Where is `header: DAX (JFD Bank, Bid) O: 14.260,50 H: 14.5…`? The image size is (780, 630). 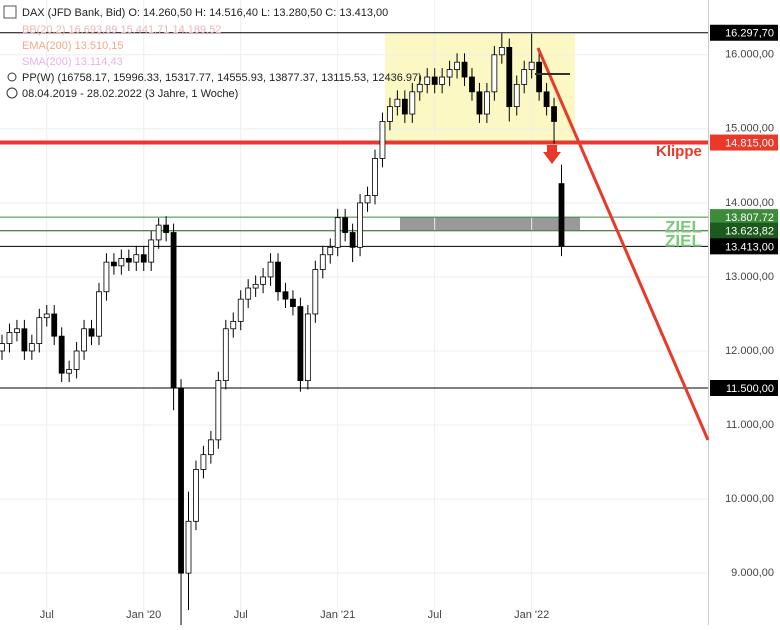 header: DAX (JFD Bank, Bid) O: 14.260,50 H: 14.5… is located at coordinates (212, 52).